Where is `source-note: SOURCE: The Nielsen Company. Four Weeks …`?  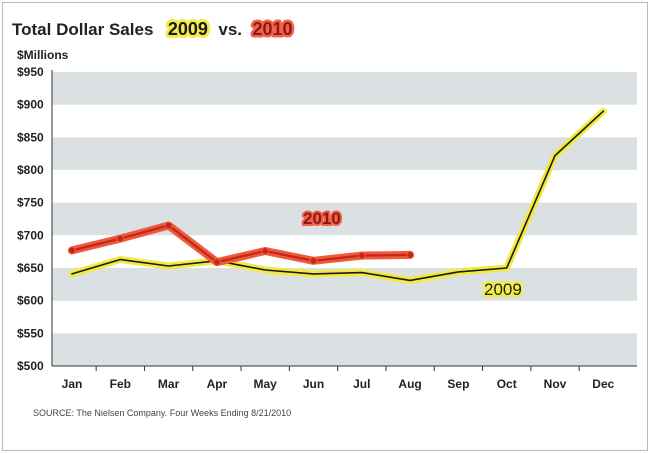
source-note: SOURCE: The Nielsen Company. Four Weeks … is located at coordinates (162, 413).